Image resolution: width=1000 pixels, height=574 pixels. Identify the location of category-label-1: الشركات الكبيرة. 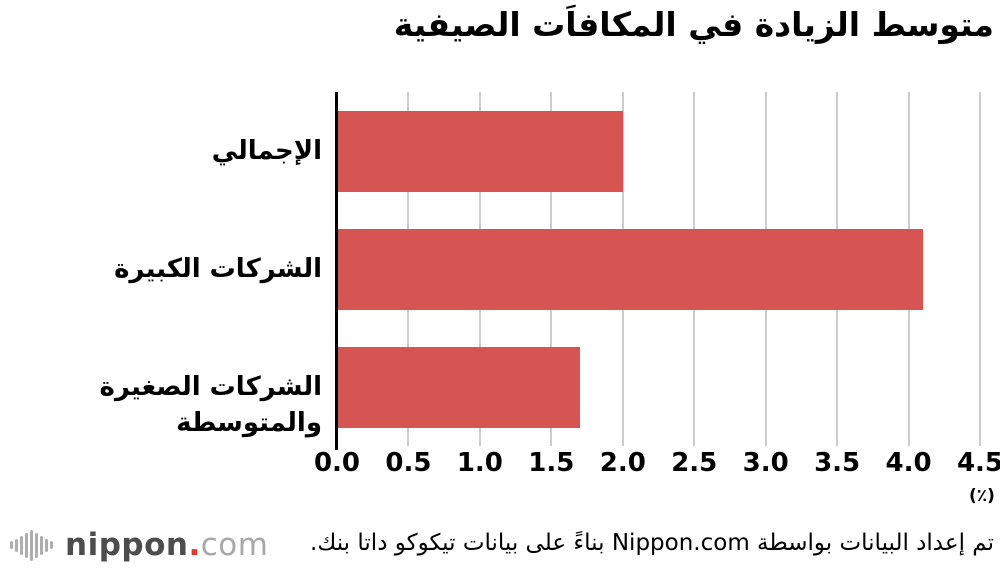
(218, 269).